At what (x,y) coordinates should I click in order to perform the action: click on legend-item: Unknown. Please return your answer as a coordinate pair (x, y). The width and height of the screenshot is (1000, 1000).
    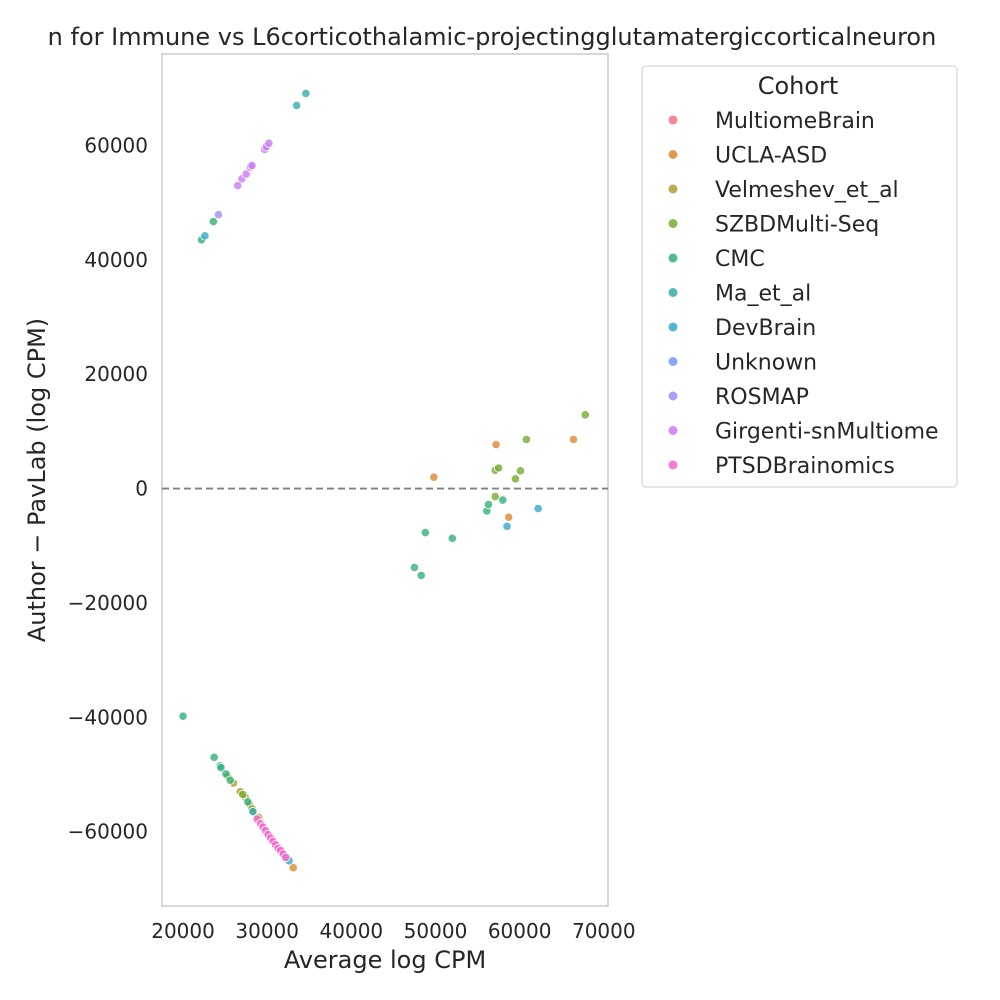
    Looking at the image, I should click on (742, 363).